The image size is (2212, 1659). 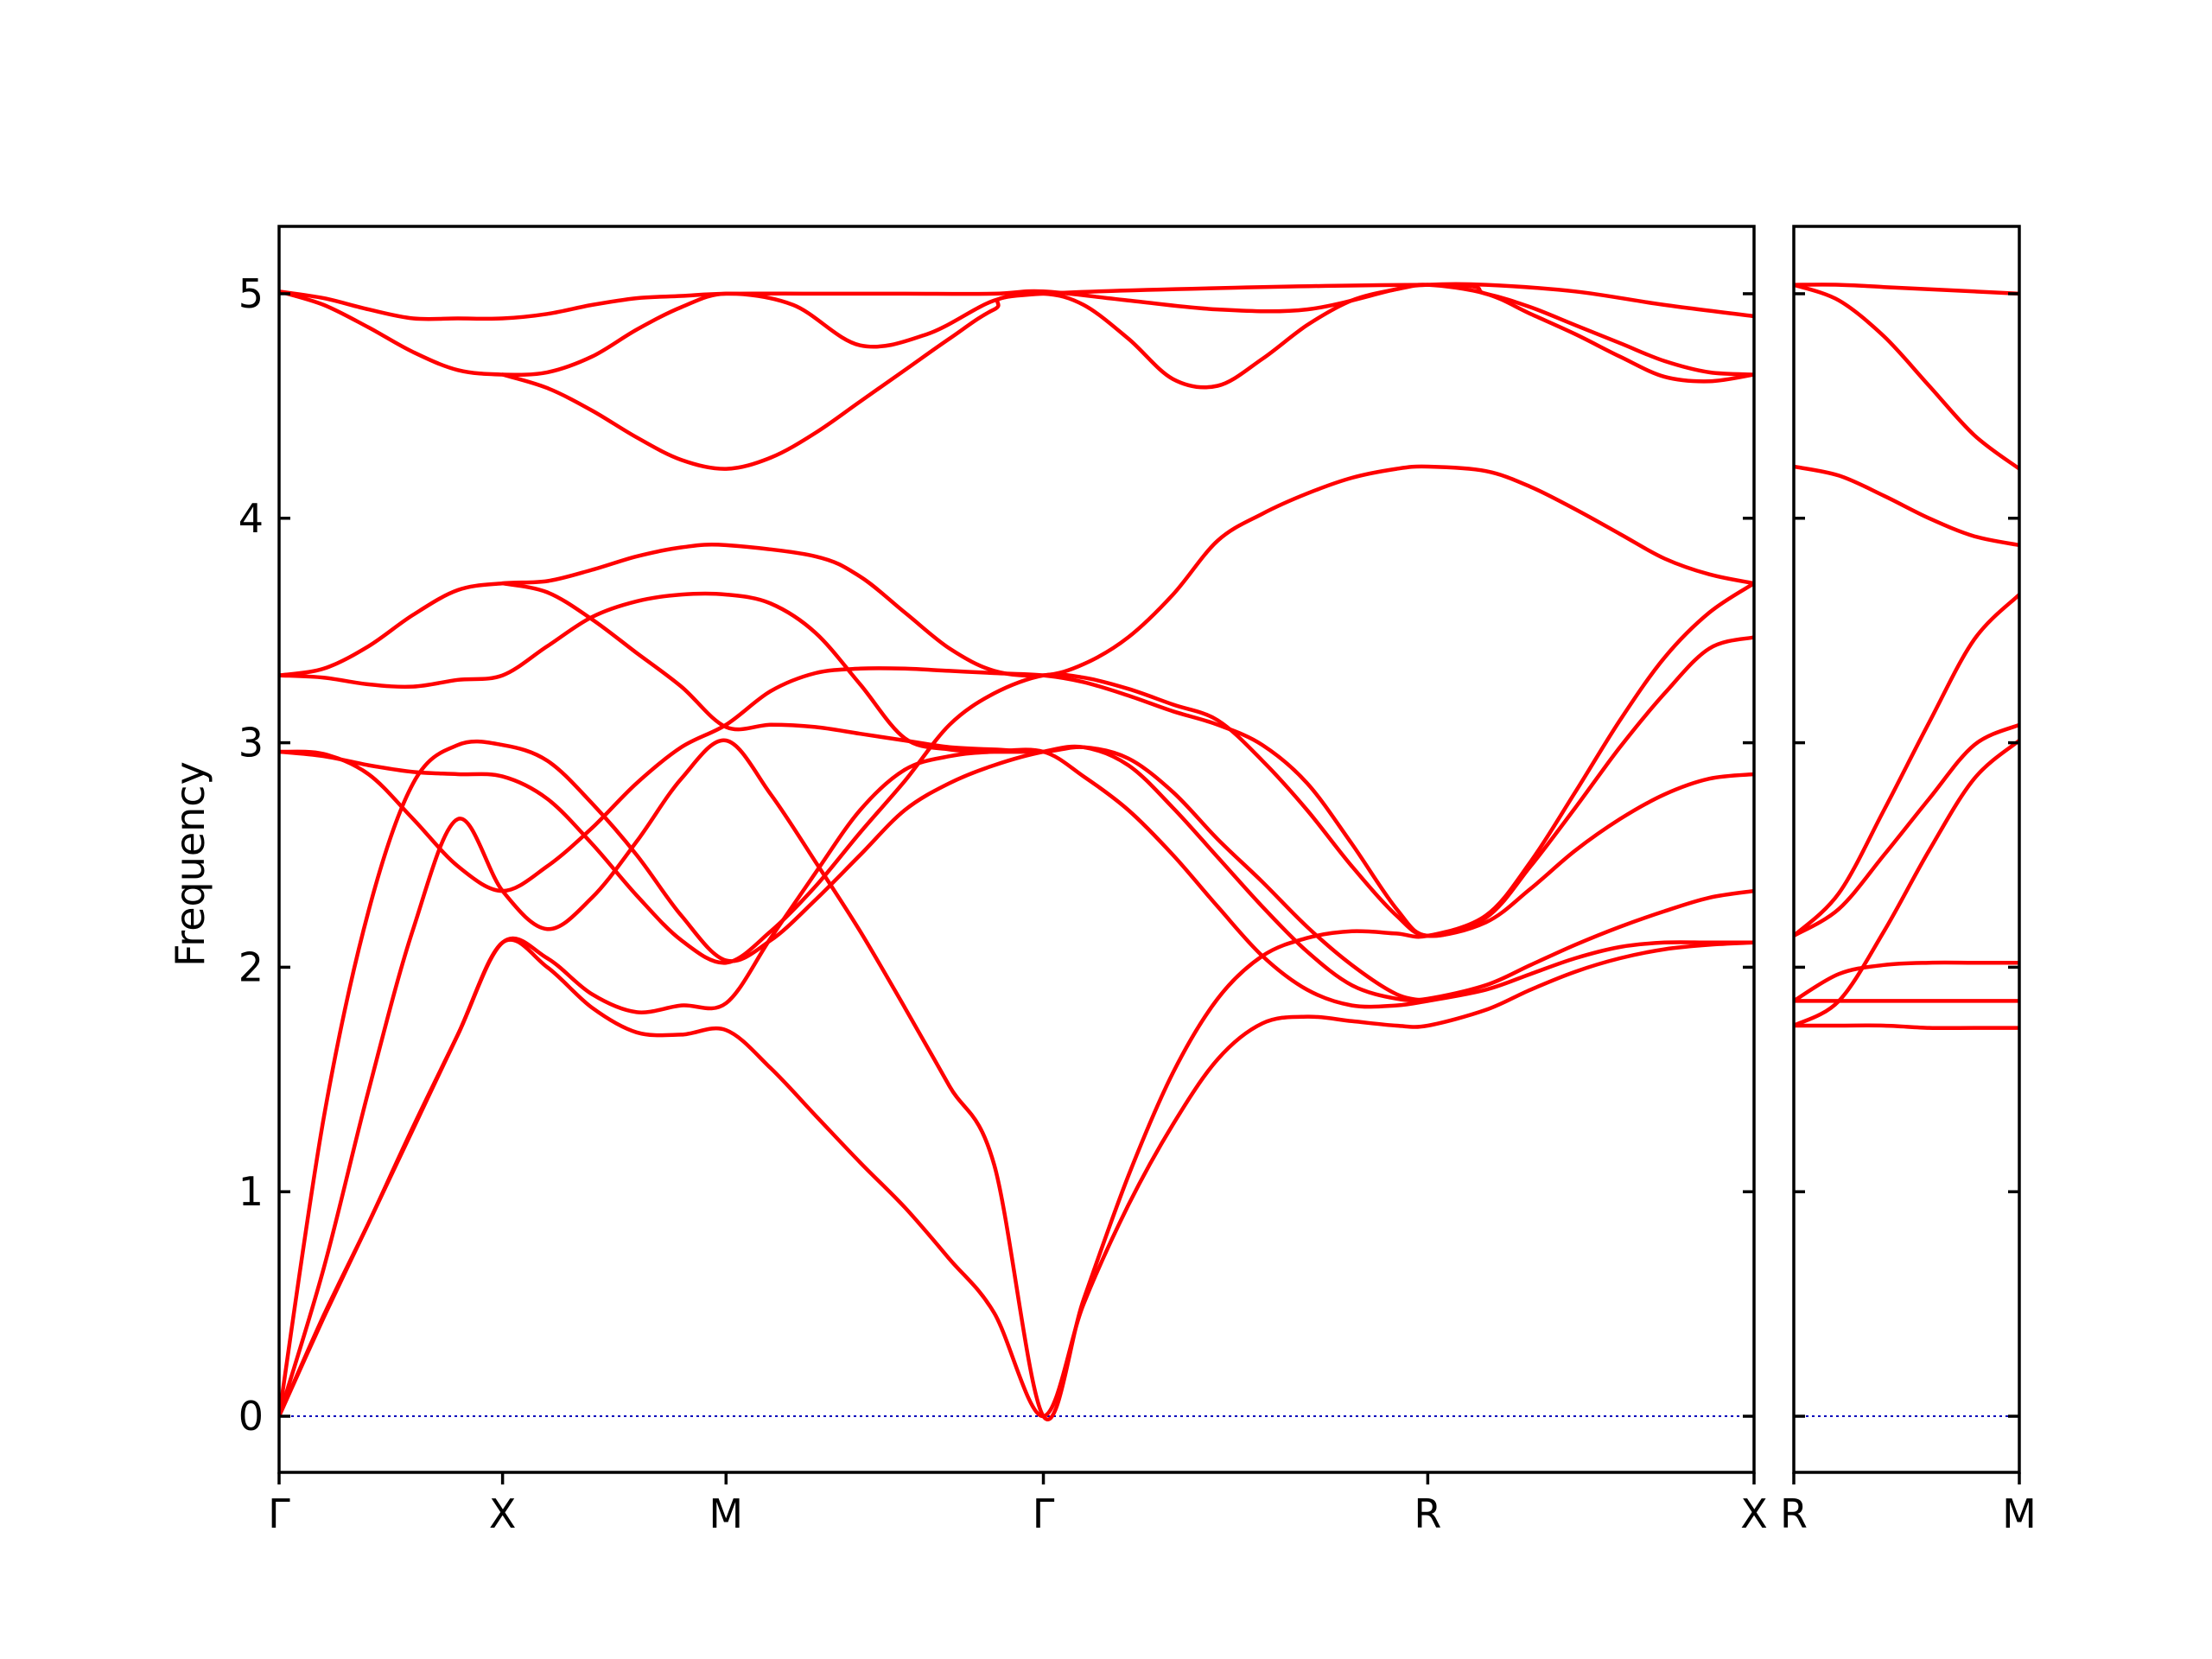 What do you see at coordinates (251, 1191) in the screenshot?
I see `y-tick-label: 1` at bounding box center [251, 1191].